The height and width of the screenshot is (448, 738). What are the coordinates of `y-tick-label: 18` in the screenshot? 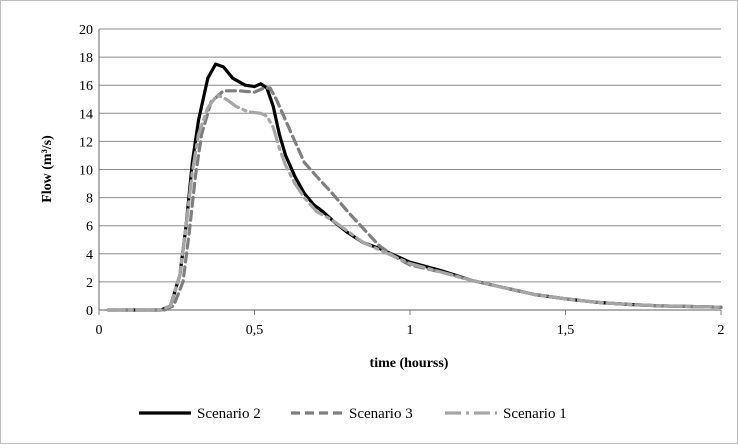 It's located at (86, 58).